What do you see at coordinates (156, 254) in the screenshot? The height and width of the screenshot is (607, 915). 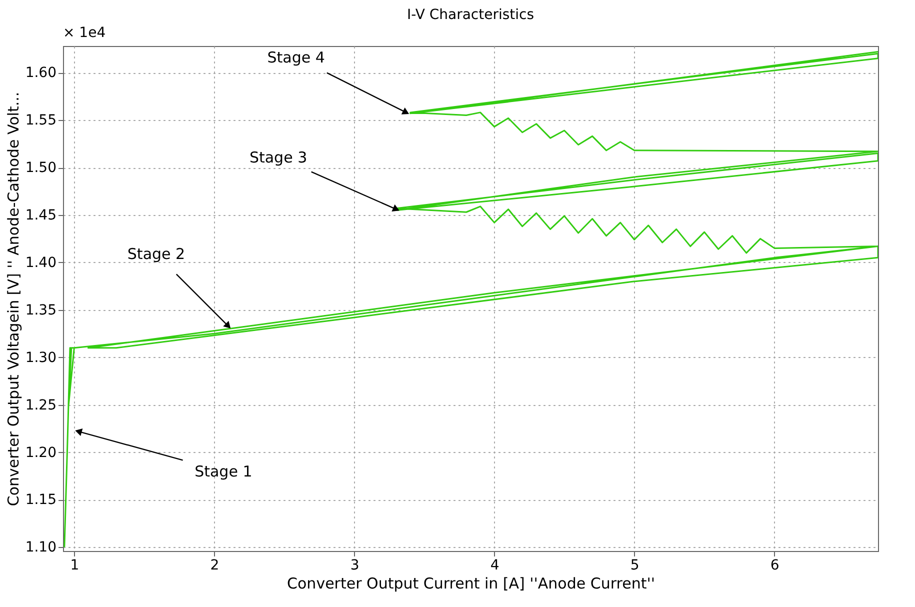 I see `annotation: Stage 2` at bounding box center [156, 254].